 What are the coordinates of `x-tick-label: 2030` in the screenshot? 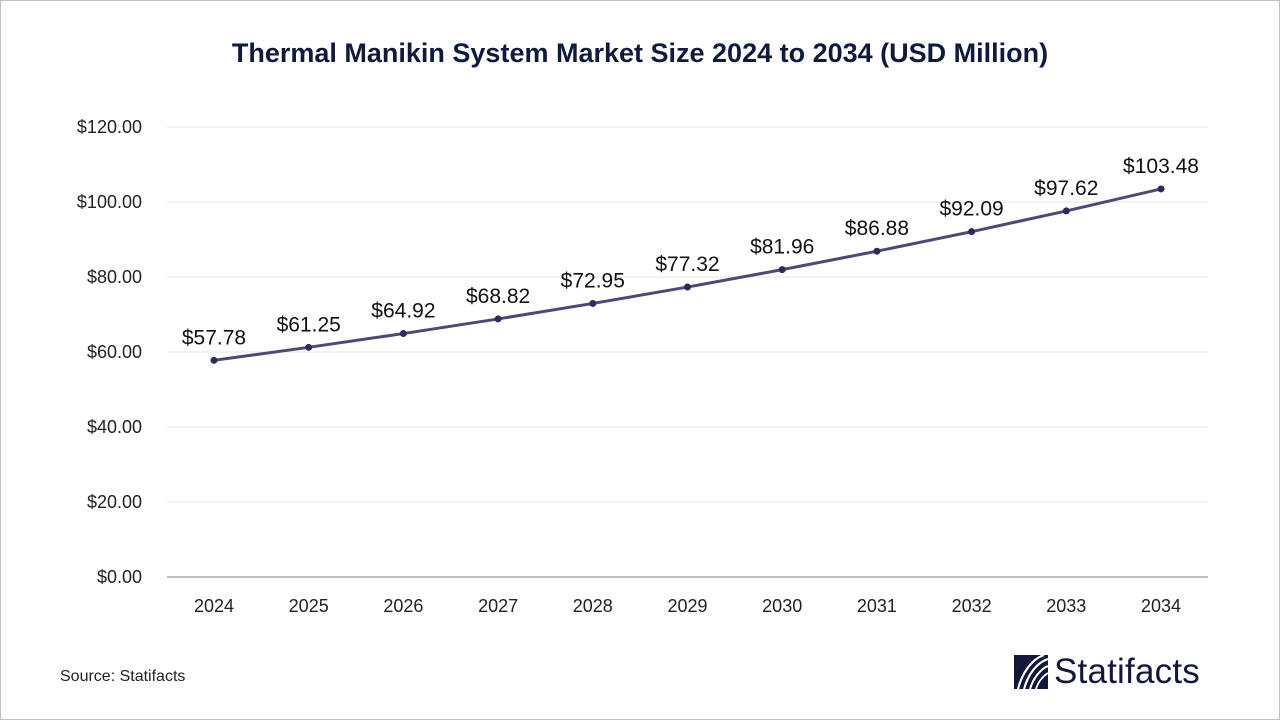 It's located at (782, 606).